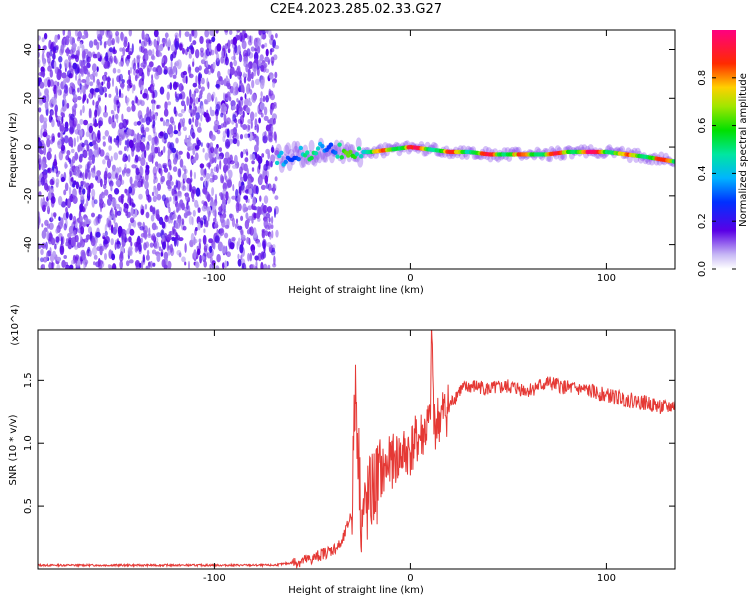 Image resolution: width=750 pixels, height=600 pixels. I want to click on x-tick-label: -100, so click(214, 578).